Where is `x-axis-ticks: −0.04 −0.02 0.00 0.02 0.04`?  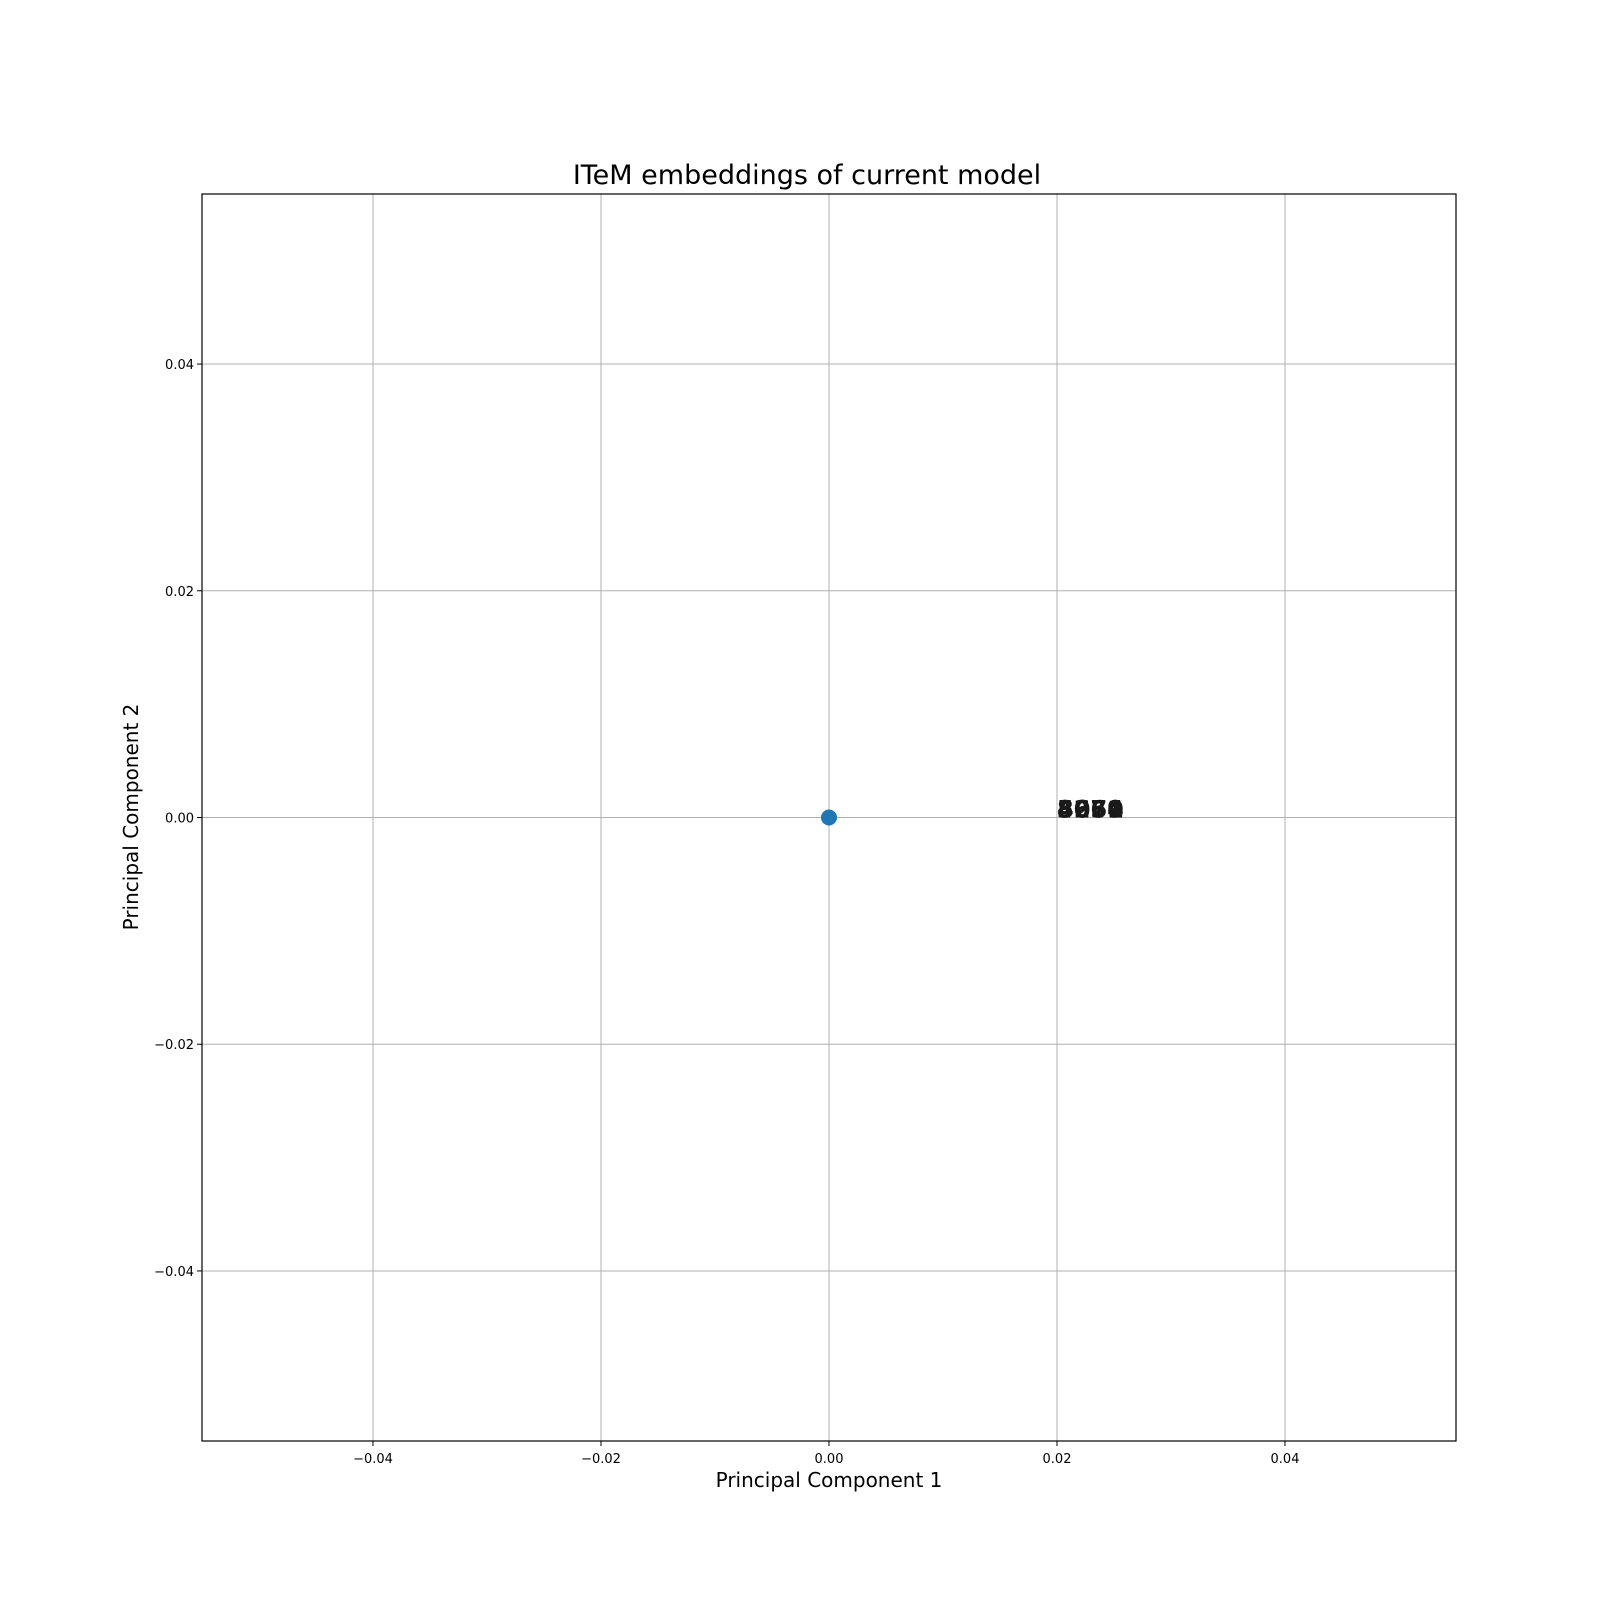 x-axis-ticks: −0.04 −0.02 0.00 0.02 0.04 is located at coordinates (826, 1454).